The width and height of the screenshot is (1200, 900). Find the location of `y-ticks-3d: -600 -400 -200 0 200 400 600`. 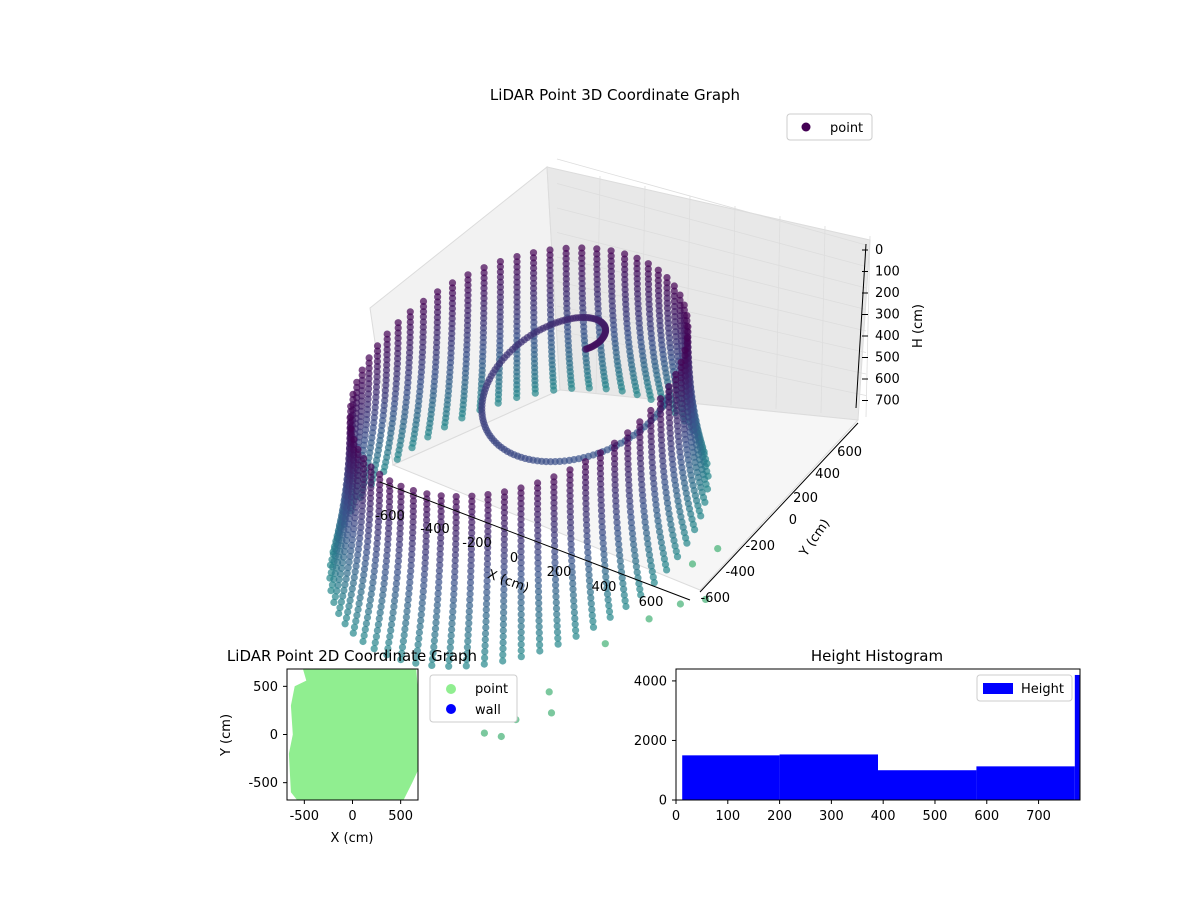

y-ticks-3d: -600 -400 -200 0 200 400 600 is located at coordinates (781, 525).